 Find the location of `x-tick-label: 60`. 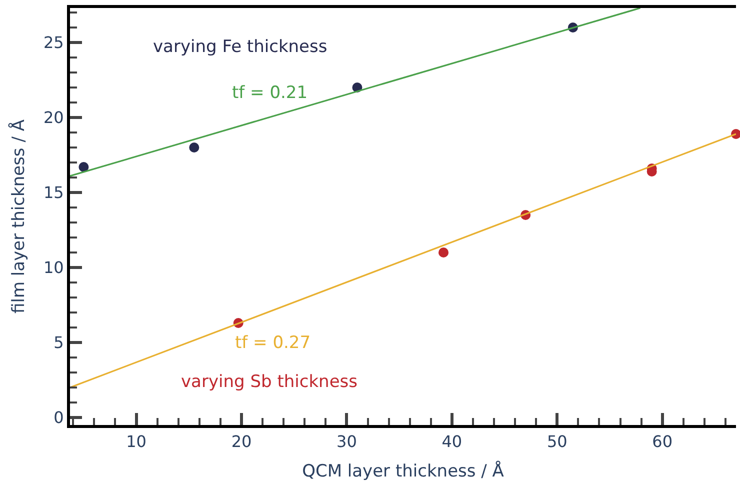

x-tick-label: 60 is located at coordinates (662, 442).